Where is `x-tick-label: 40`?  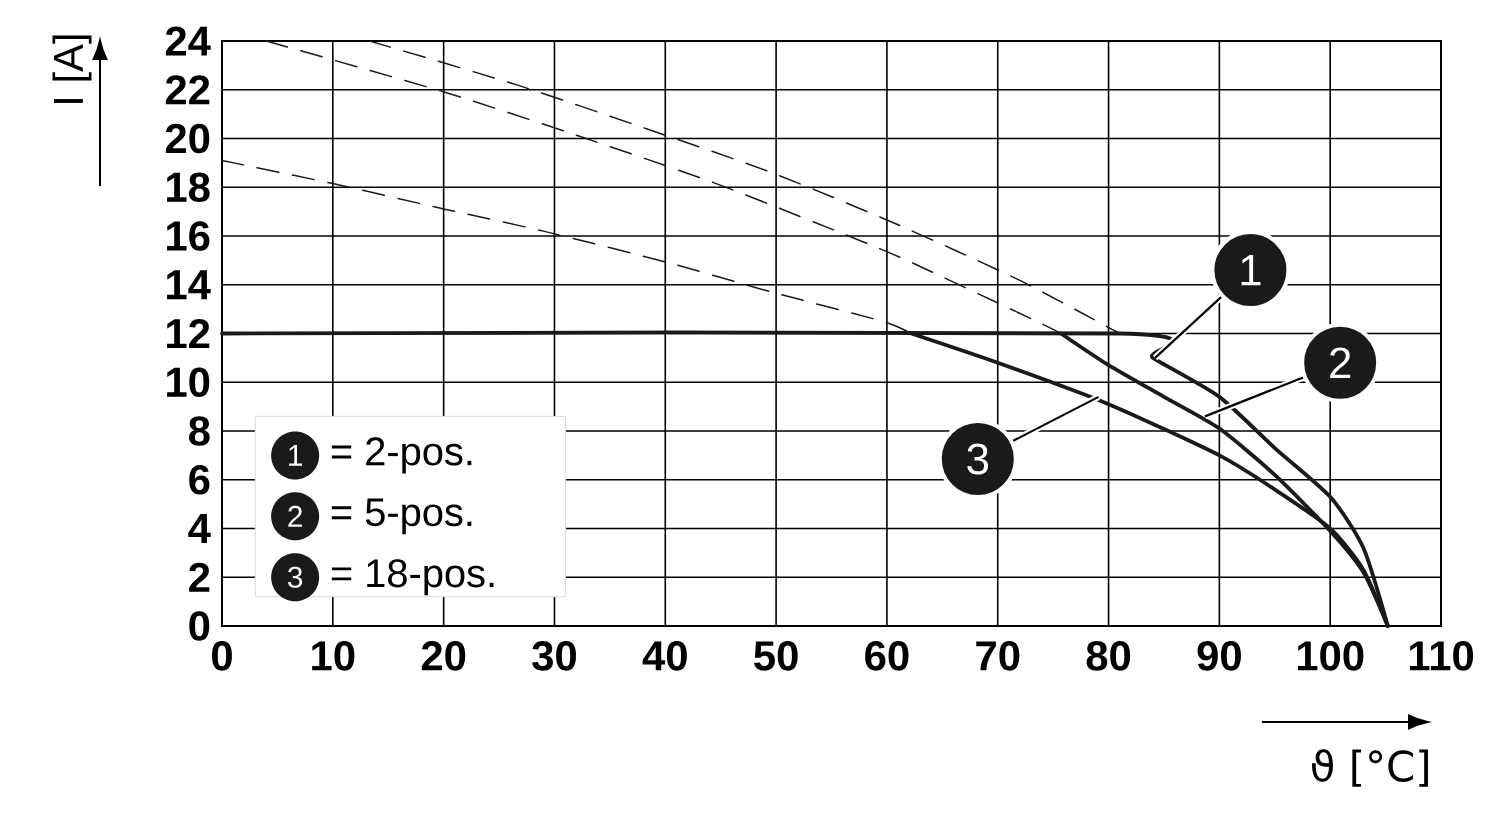 x-tick-label: 40 is located at coordinates (664, 656).